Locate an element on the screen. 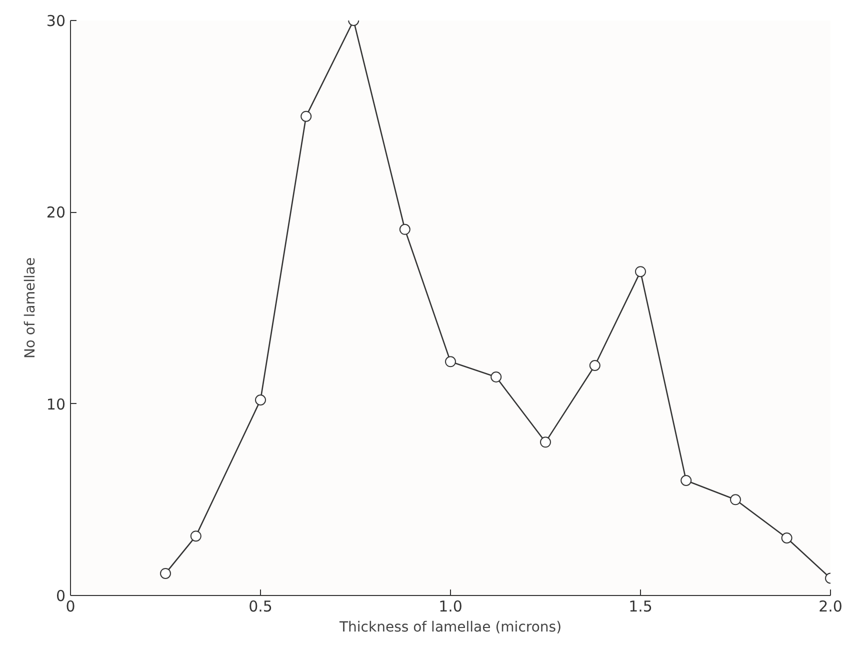 The width and height of the screenshot is (866, 664). y-tick-label: 30 is located at coordinates (56, 21).